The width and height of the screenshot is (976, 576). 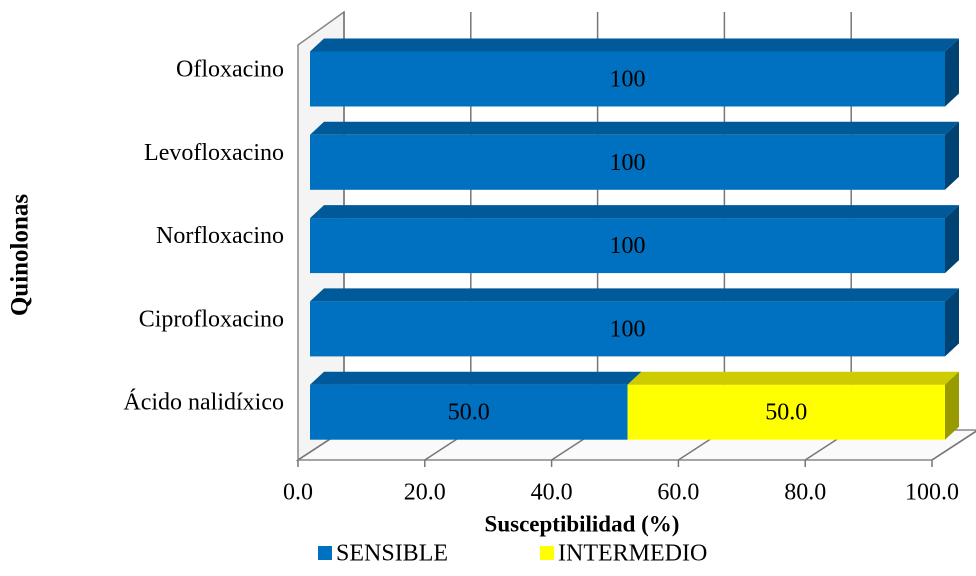 What do you see at coordinates (678, 493) in the screenshot?
I see `x-tick-label: 60.0` at bounding box center [678, 493].